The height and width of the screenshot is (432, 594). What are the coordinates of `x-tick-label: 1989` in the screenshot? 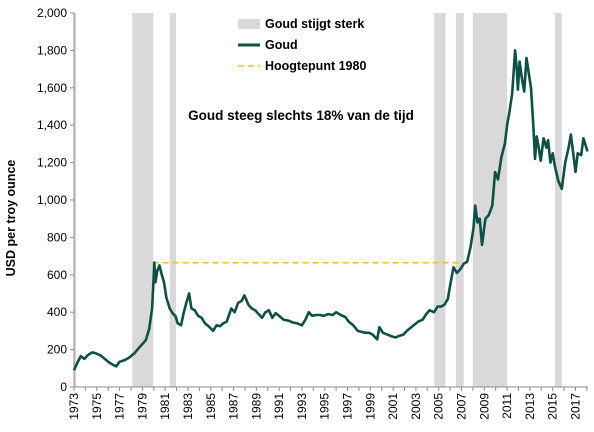 It's located at (256, 406).